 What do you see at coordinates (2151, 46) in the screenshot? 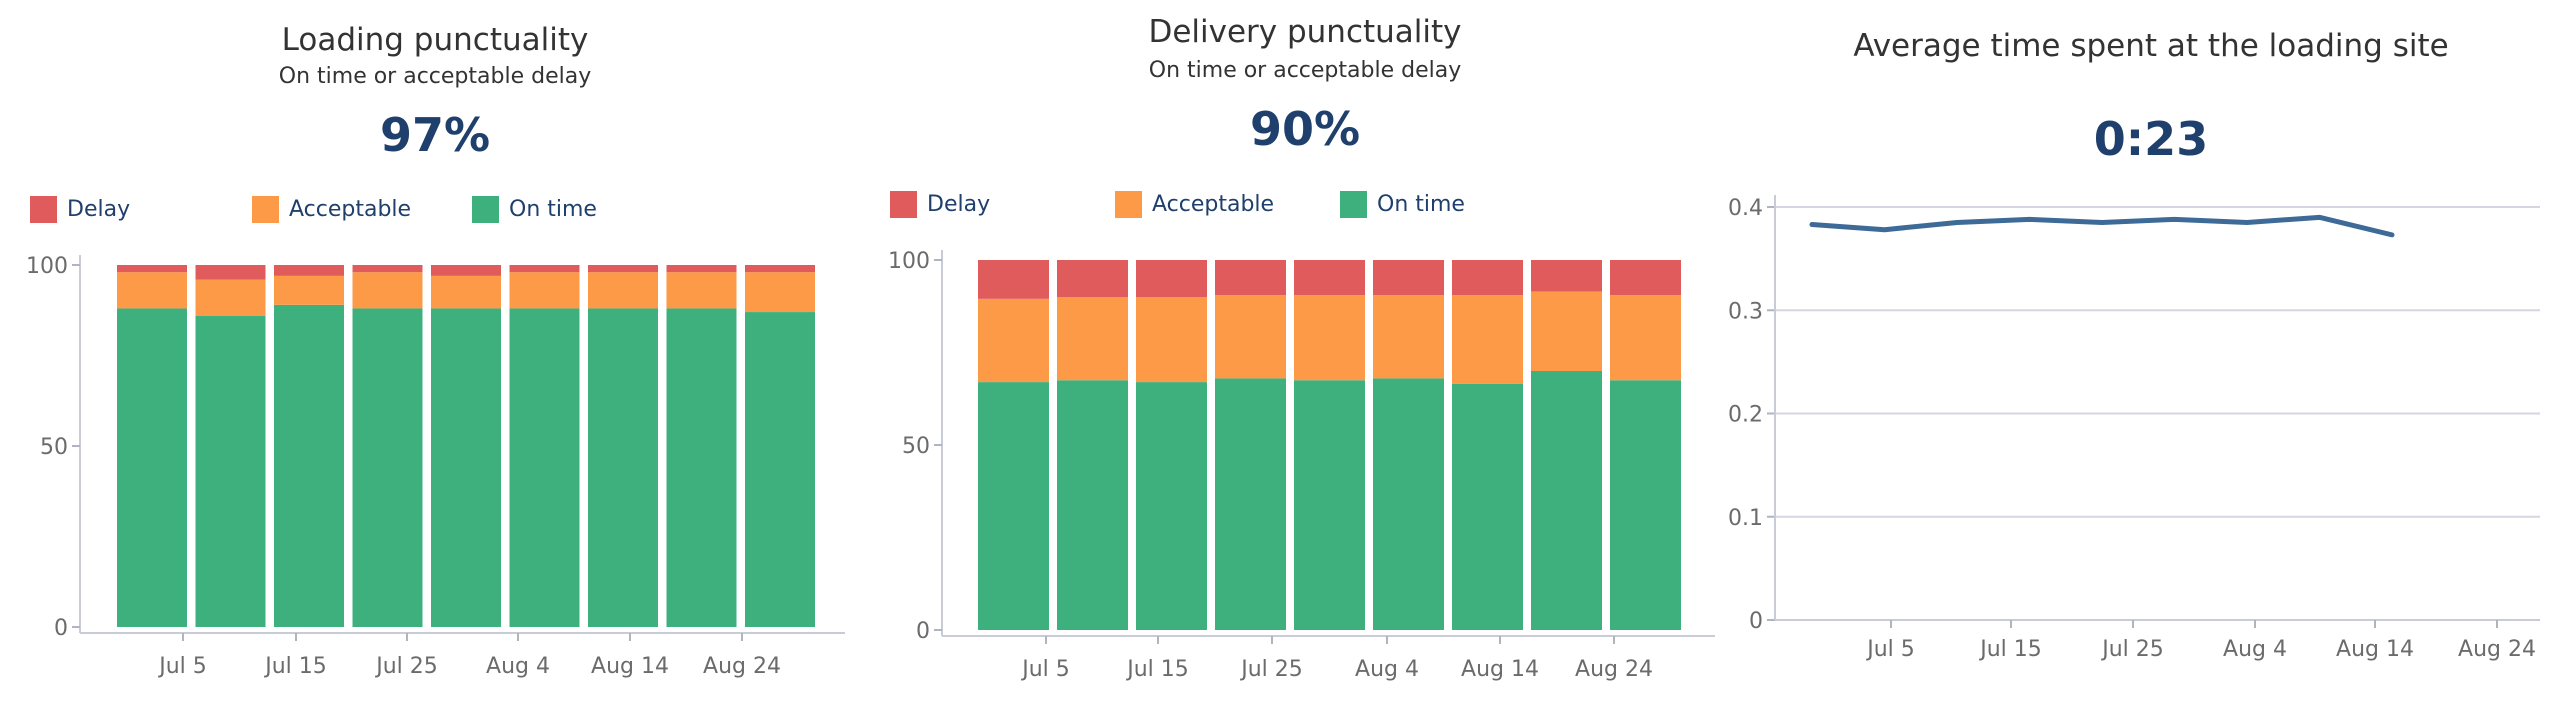
I see `average-time-title: Average time spent at the loading site` at bounding box center [2151, 46].